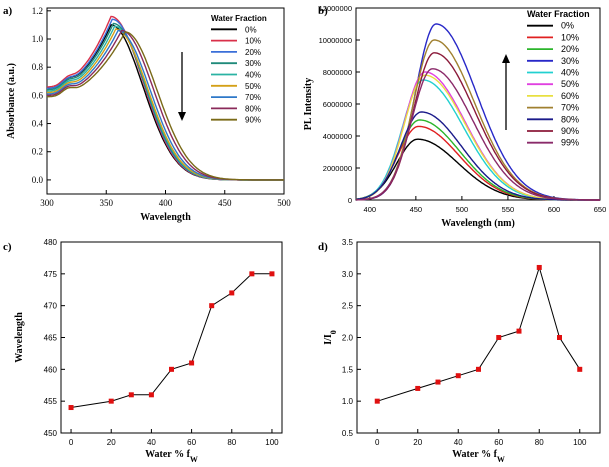 This screenshot has height=467, width=609. I want to click on y-axis-label: PL Intensity, so click(308, 104).